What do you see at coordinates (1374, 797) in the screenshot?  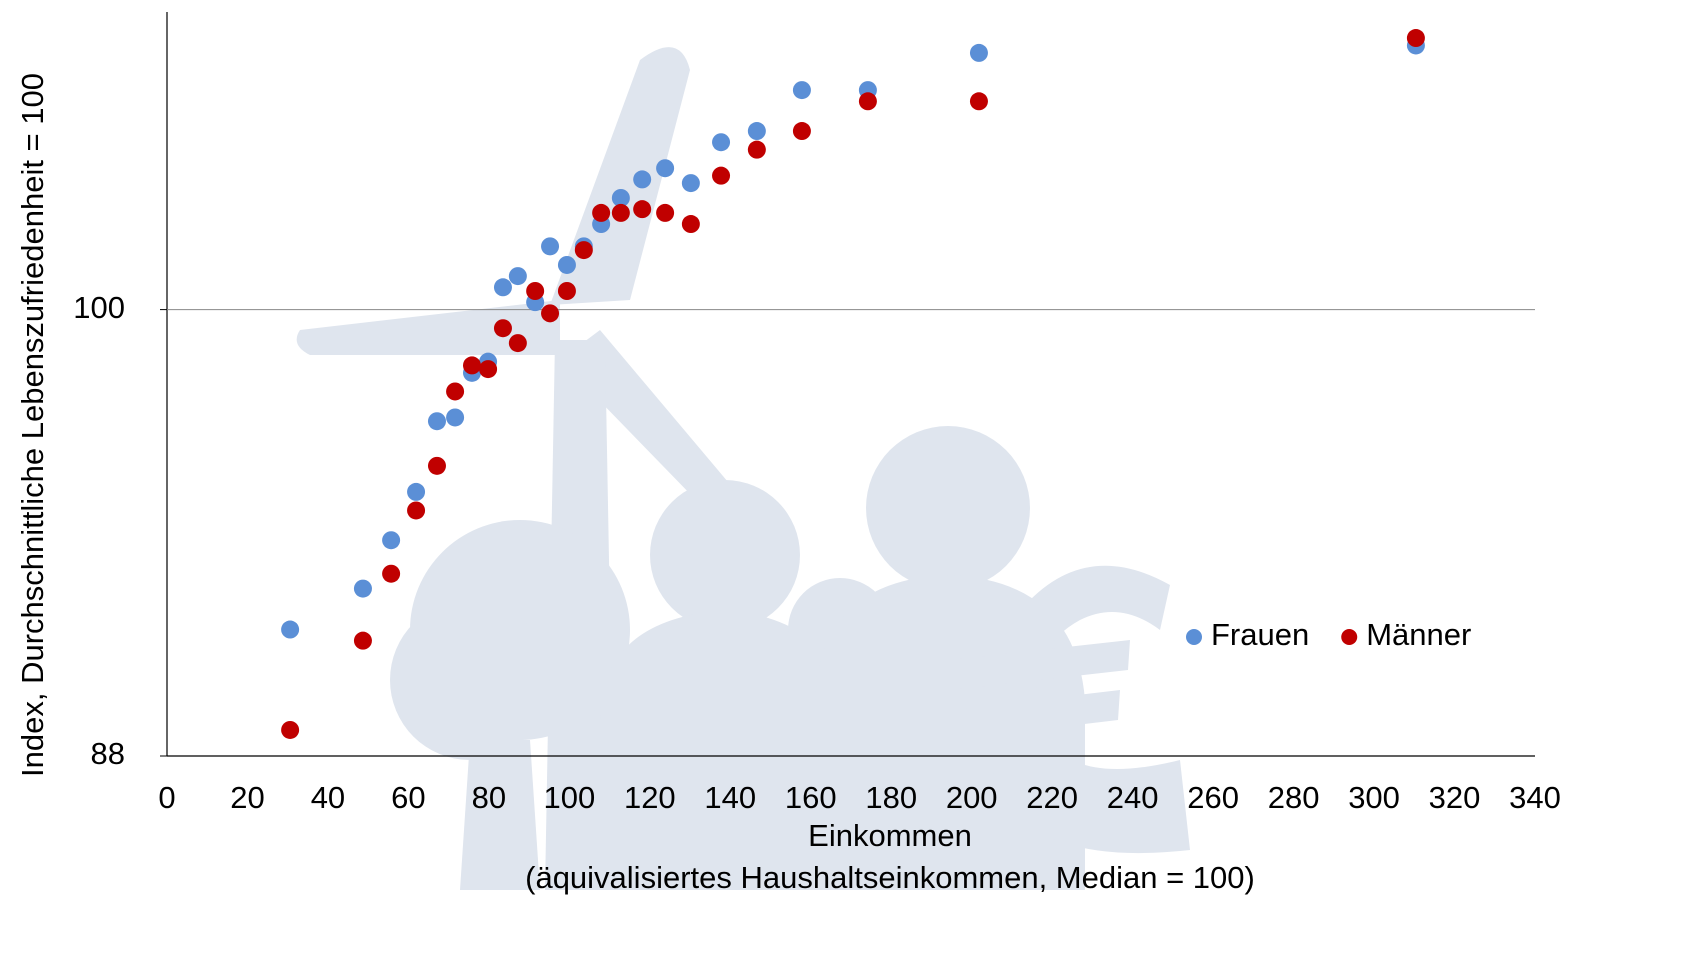 I see `x-tick-label: 300` at bounding box center [1374, 797].